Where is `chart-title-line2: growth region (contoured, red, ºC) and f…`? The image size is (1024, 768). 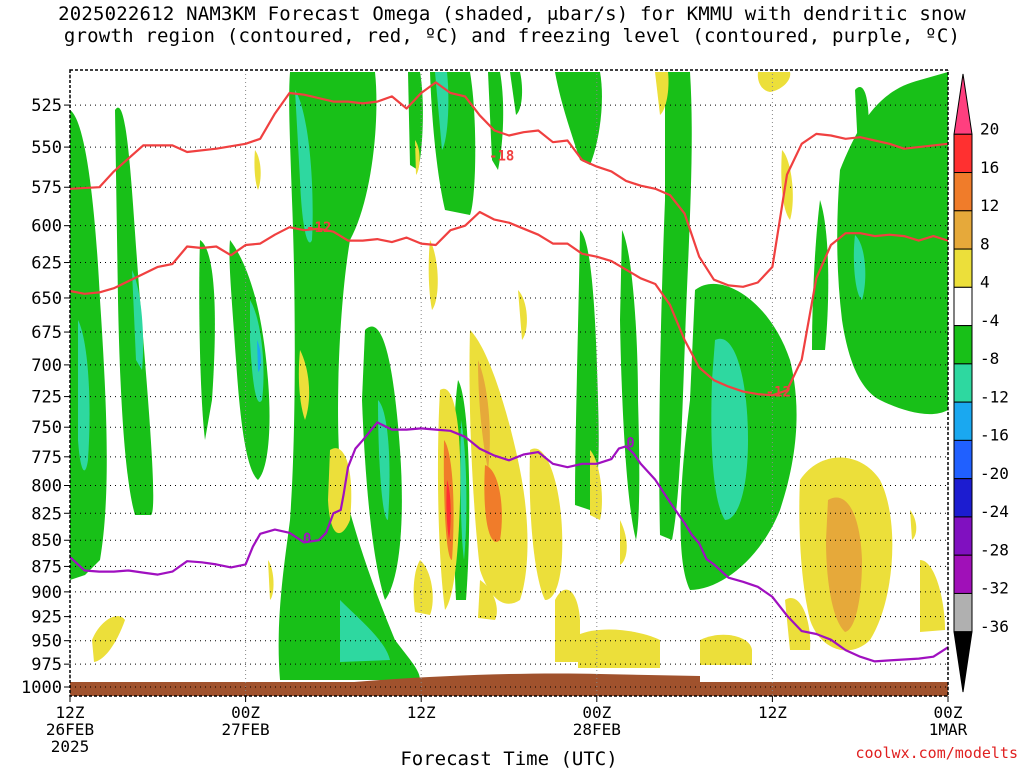
chart-title-line2: growth region (contoured, red, ºC) and f… is located at coordinates (512, 36).